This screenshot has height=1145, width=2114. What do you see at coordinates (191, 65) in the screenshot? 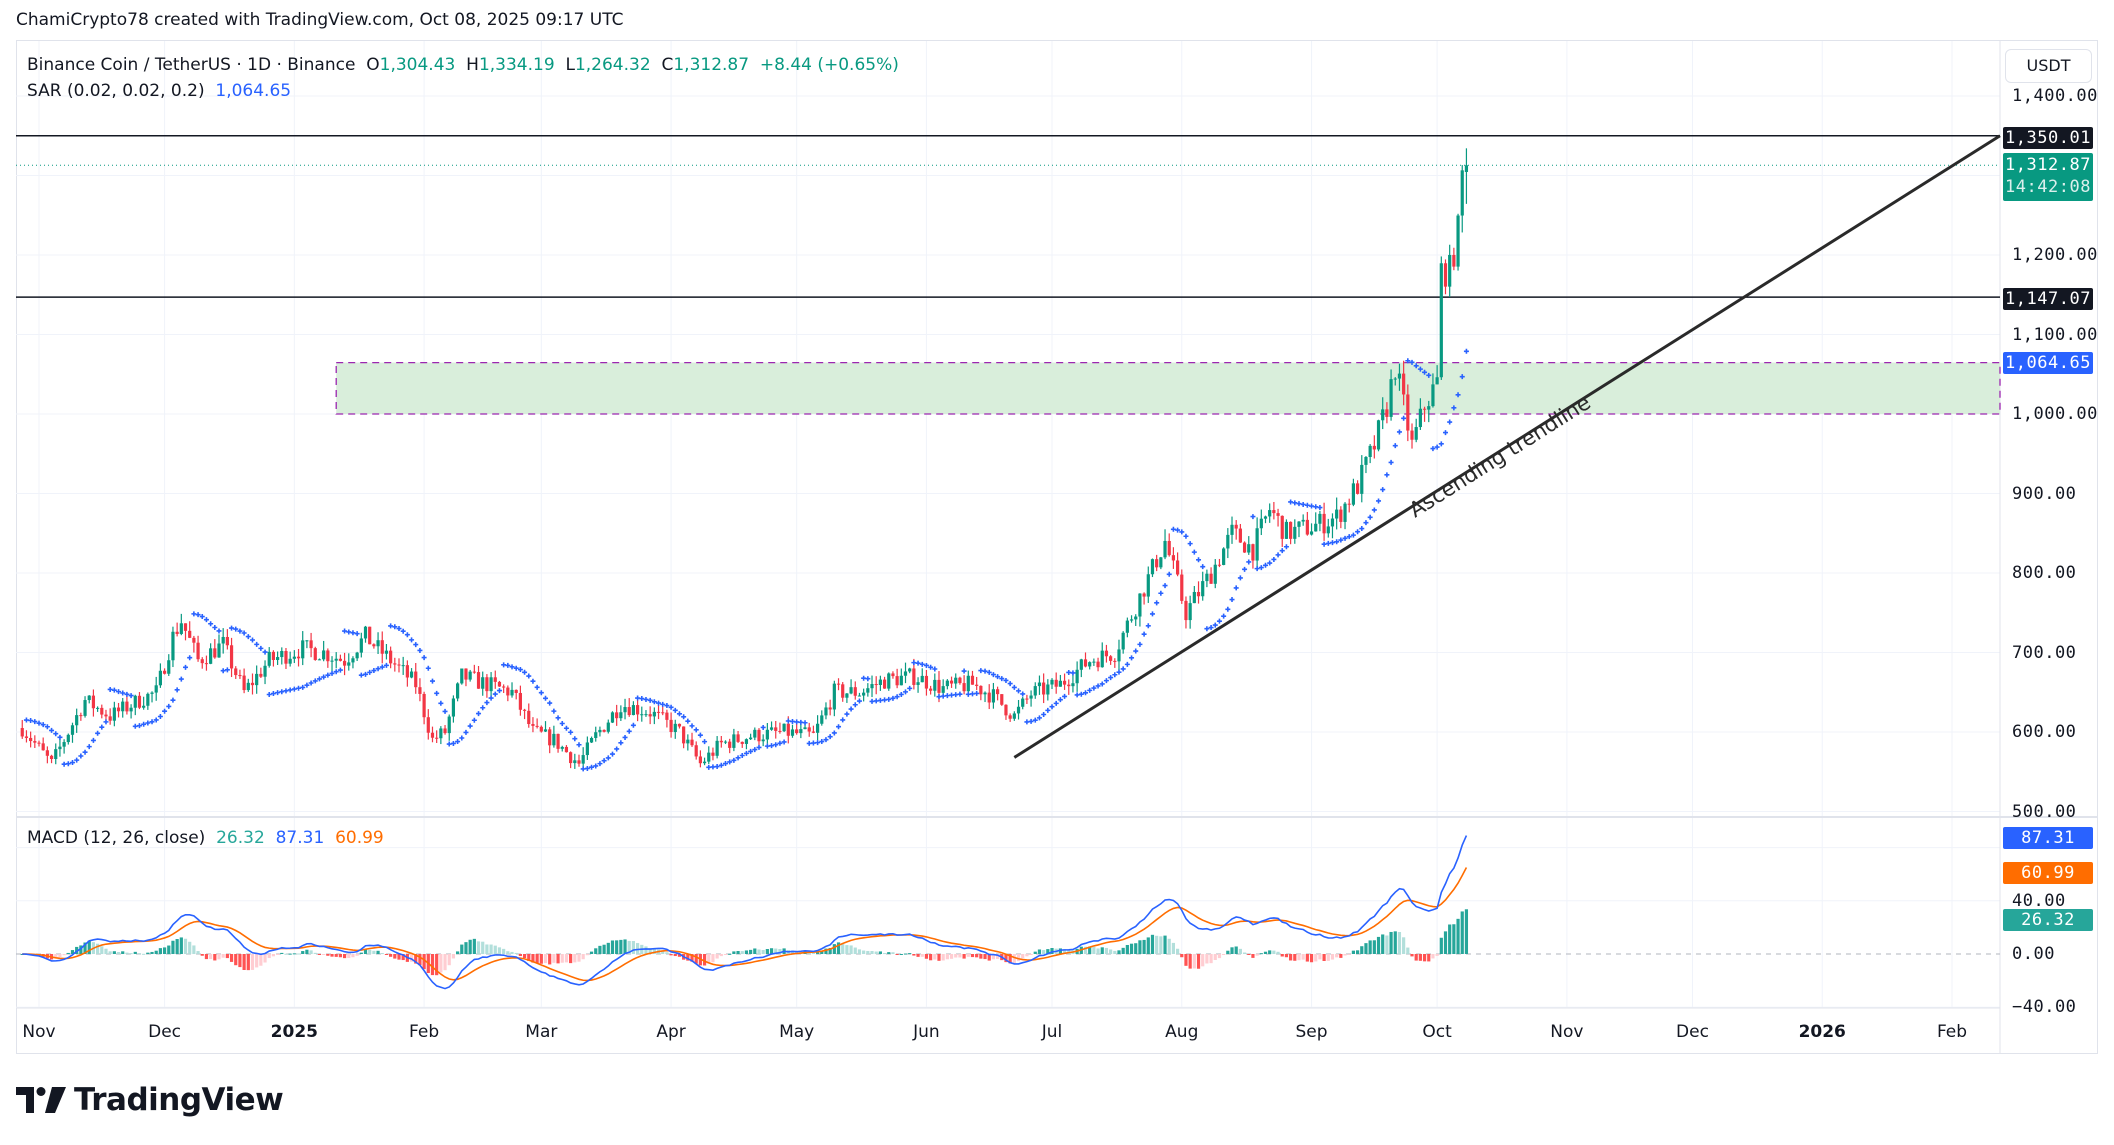
I see `symbol-title: Binance Coin / TetherUS · 1D · Binance` at bounding box center [191, 65].